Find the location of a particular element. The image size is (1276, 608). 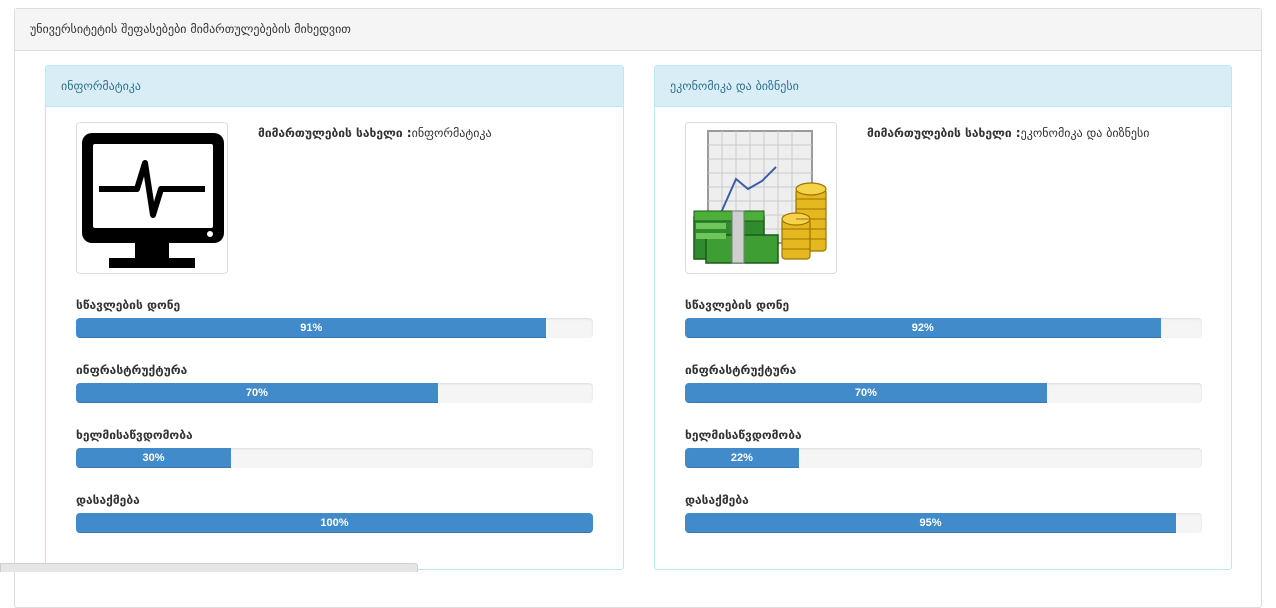

progress-fill: 95% is located at coordinates (931, 523).